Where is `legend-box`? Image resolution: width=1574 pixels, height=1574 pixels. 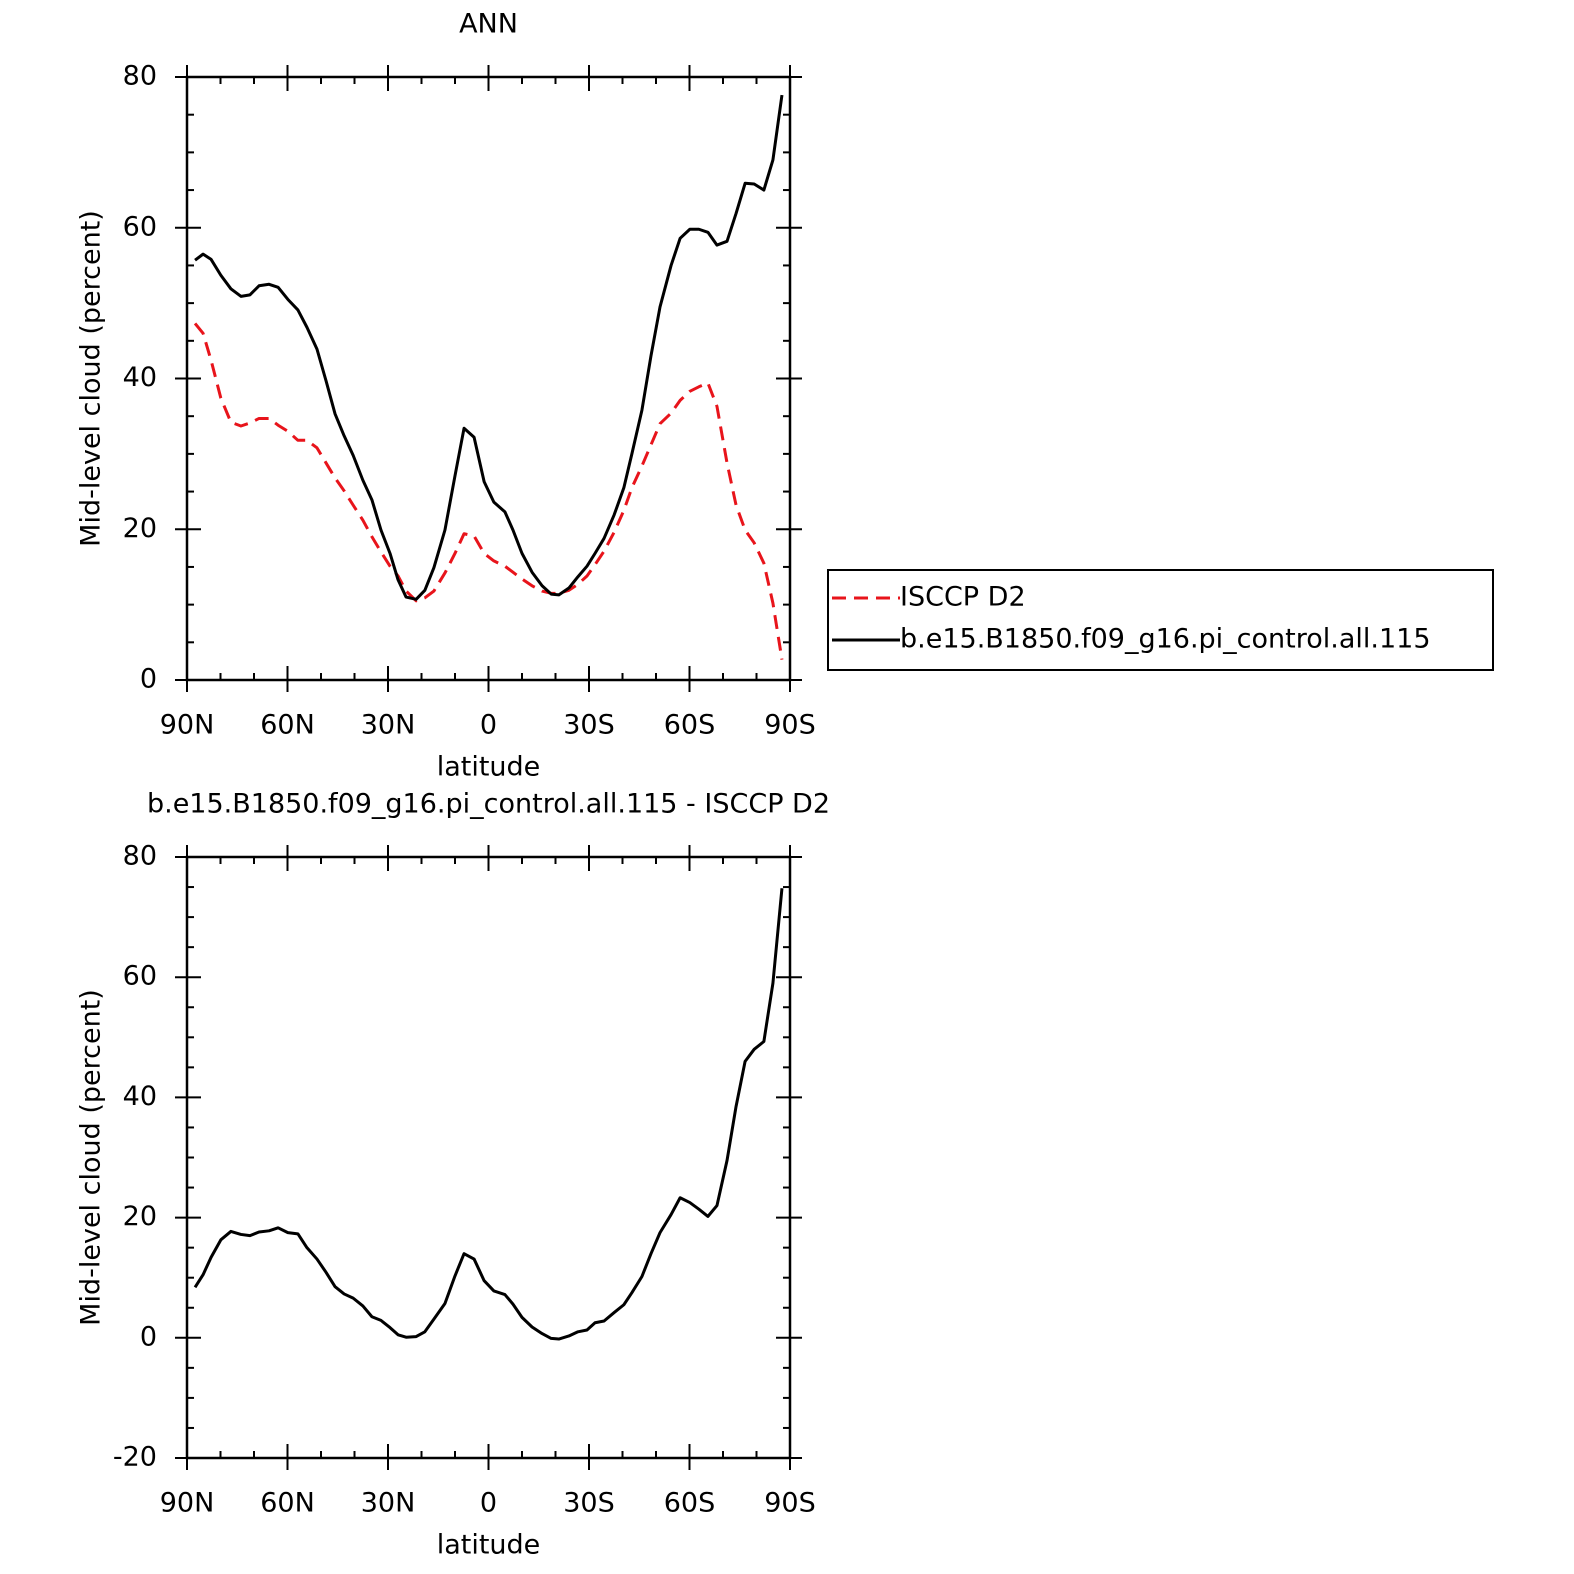 legend-box is located at coordinates (1160, 620).